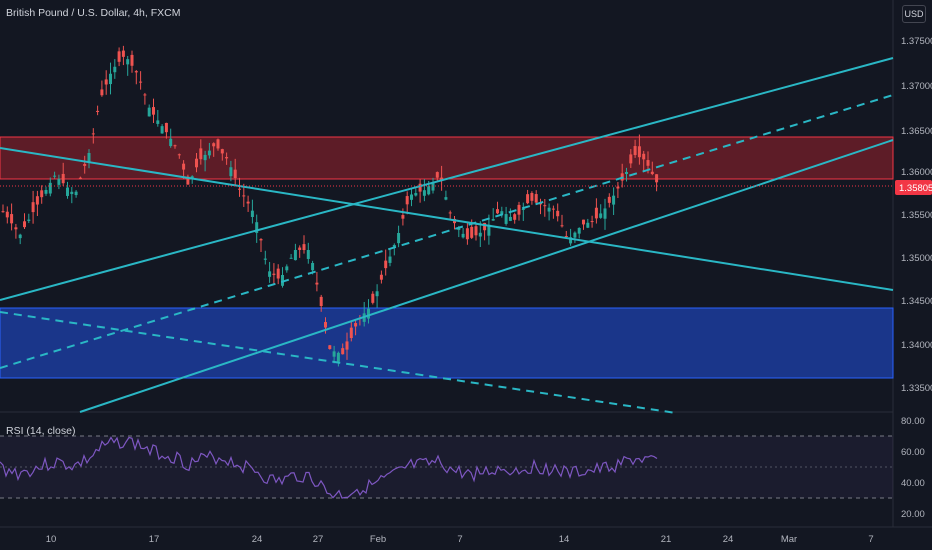 The image size is (932, 550). Describe the element at coordinates (914, 14) in the screenshot. I see `currency-button: USD` at that location.